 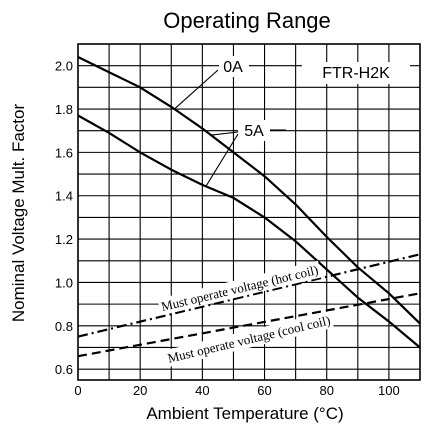 What do you see at coordinates (64, 282) in the screenshot?
I see `y-tick-label: 1.0` at bounding box center [64, 282].